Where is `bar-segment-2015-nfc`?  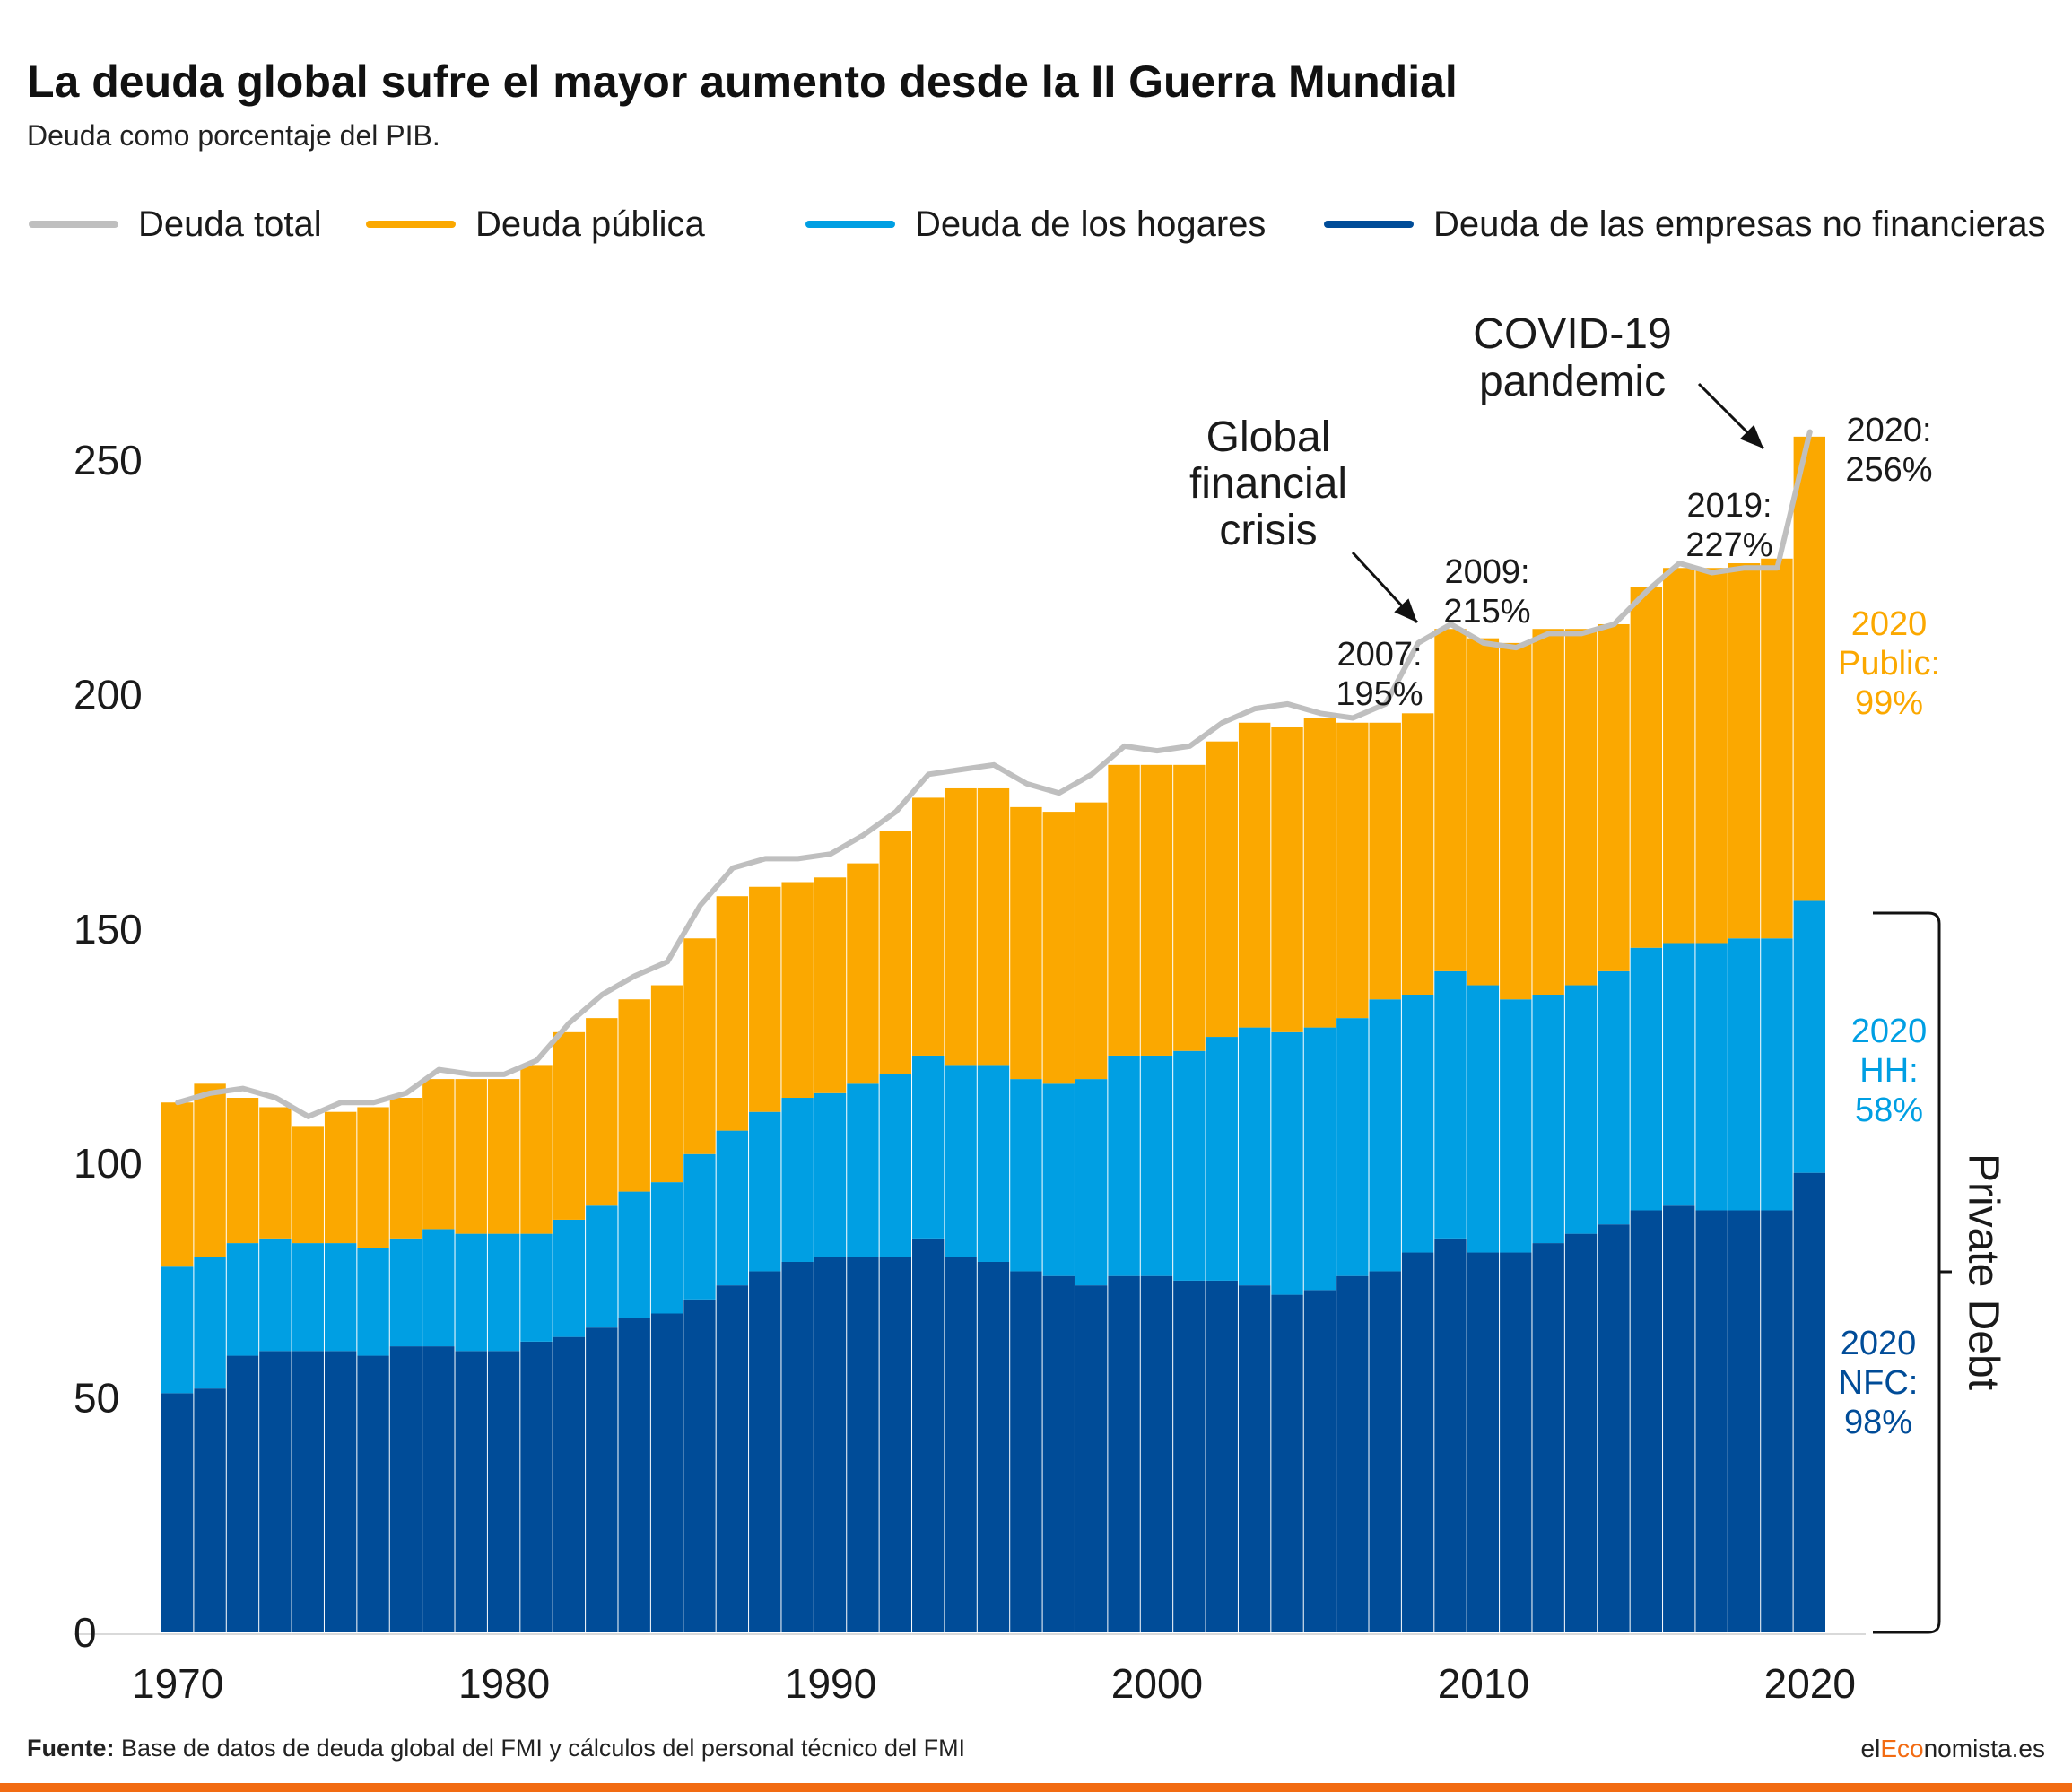 bar-segment-2015-nfc is located at coordinates (1647, 1421).